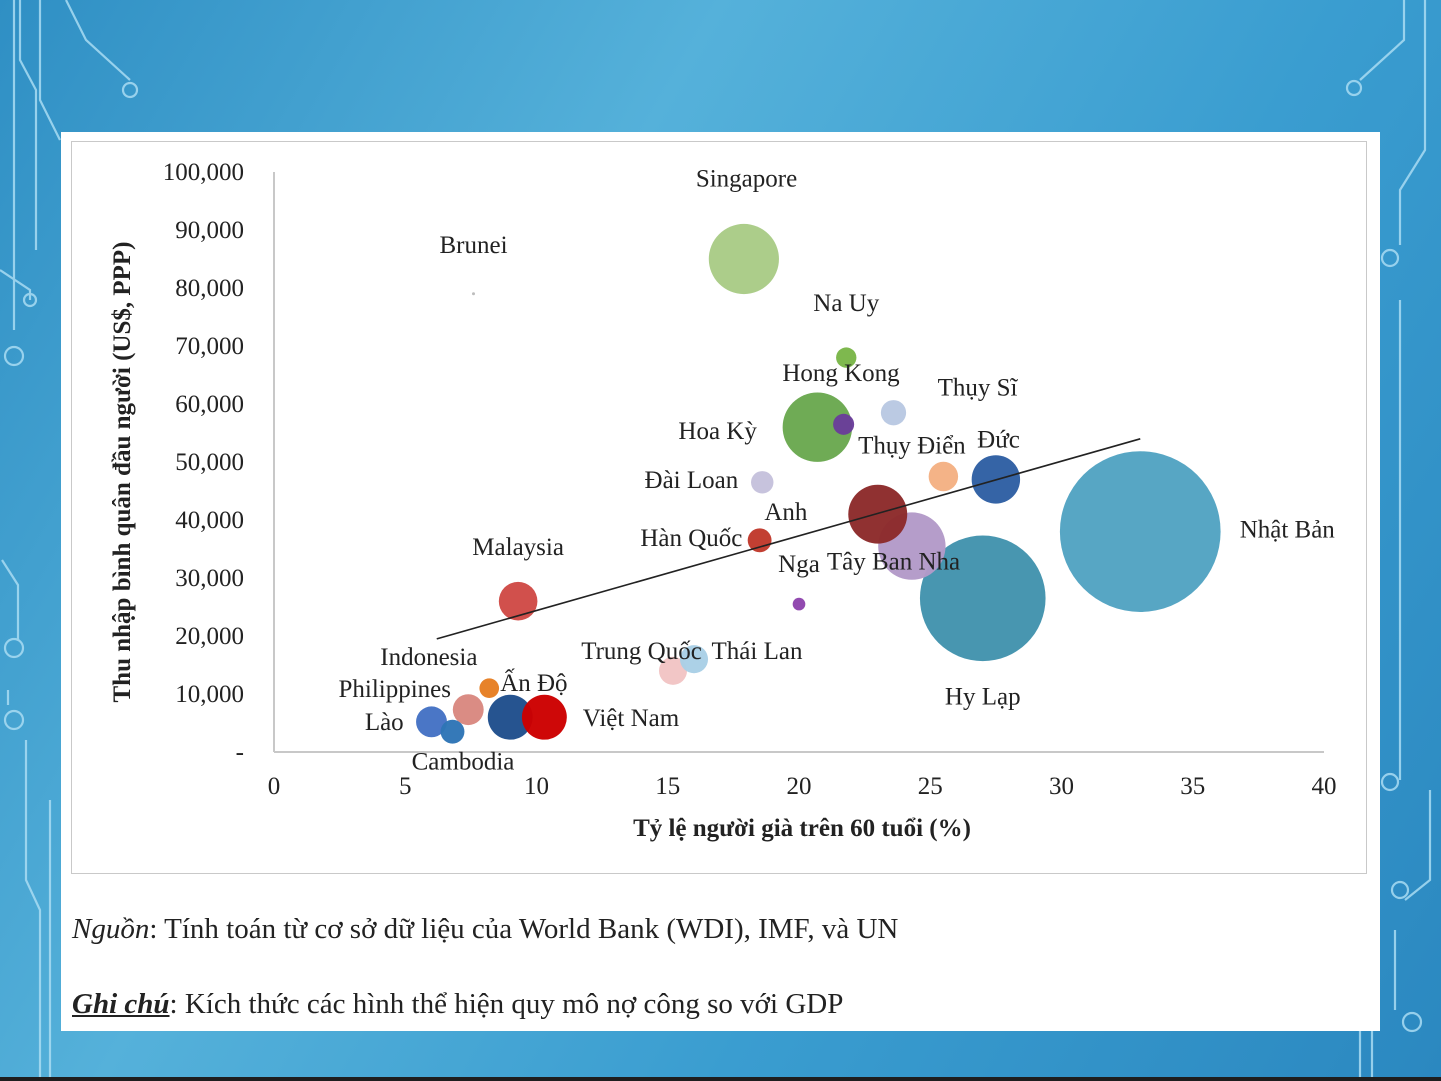 Image resolution: width=1441 pixels, height=1081 pixels. Describe the element at coordinates (209, 346) in the screenshot. I see `y-tick-label: 70,000` at that location.